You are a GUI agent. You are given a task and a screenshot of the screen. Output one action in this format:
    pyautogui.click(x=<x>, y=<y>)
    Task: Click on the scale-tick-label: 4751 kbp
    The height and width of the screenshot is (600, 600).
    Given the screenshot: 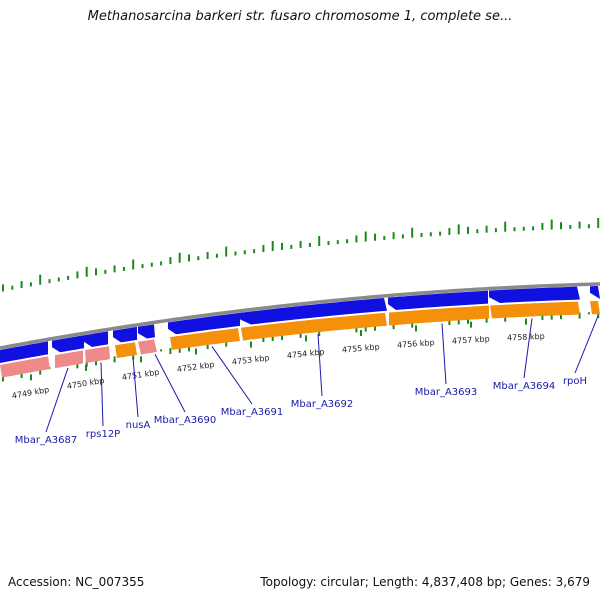 What is the action you would take?
    pyautogui.click(x=140, y=375)
    